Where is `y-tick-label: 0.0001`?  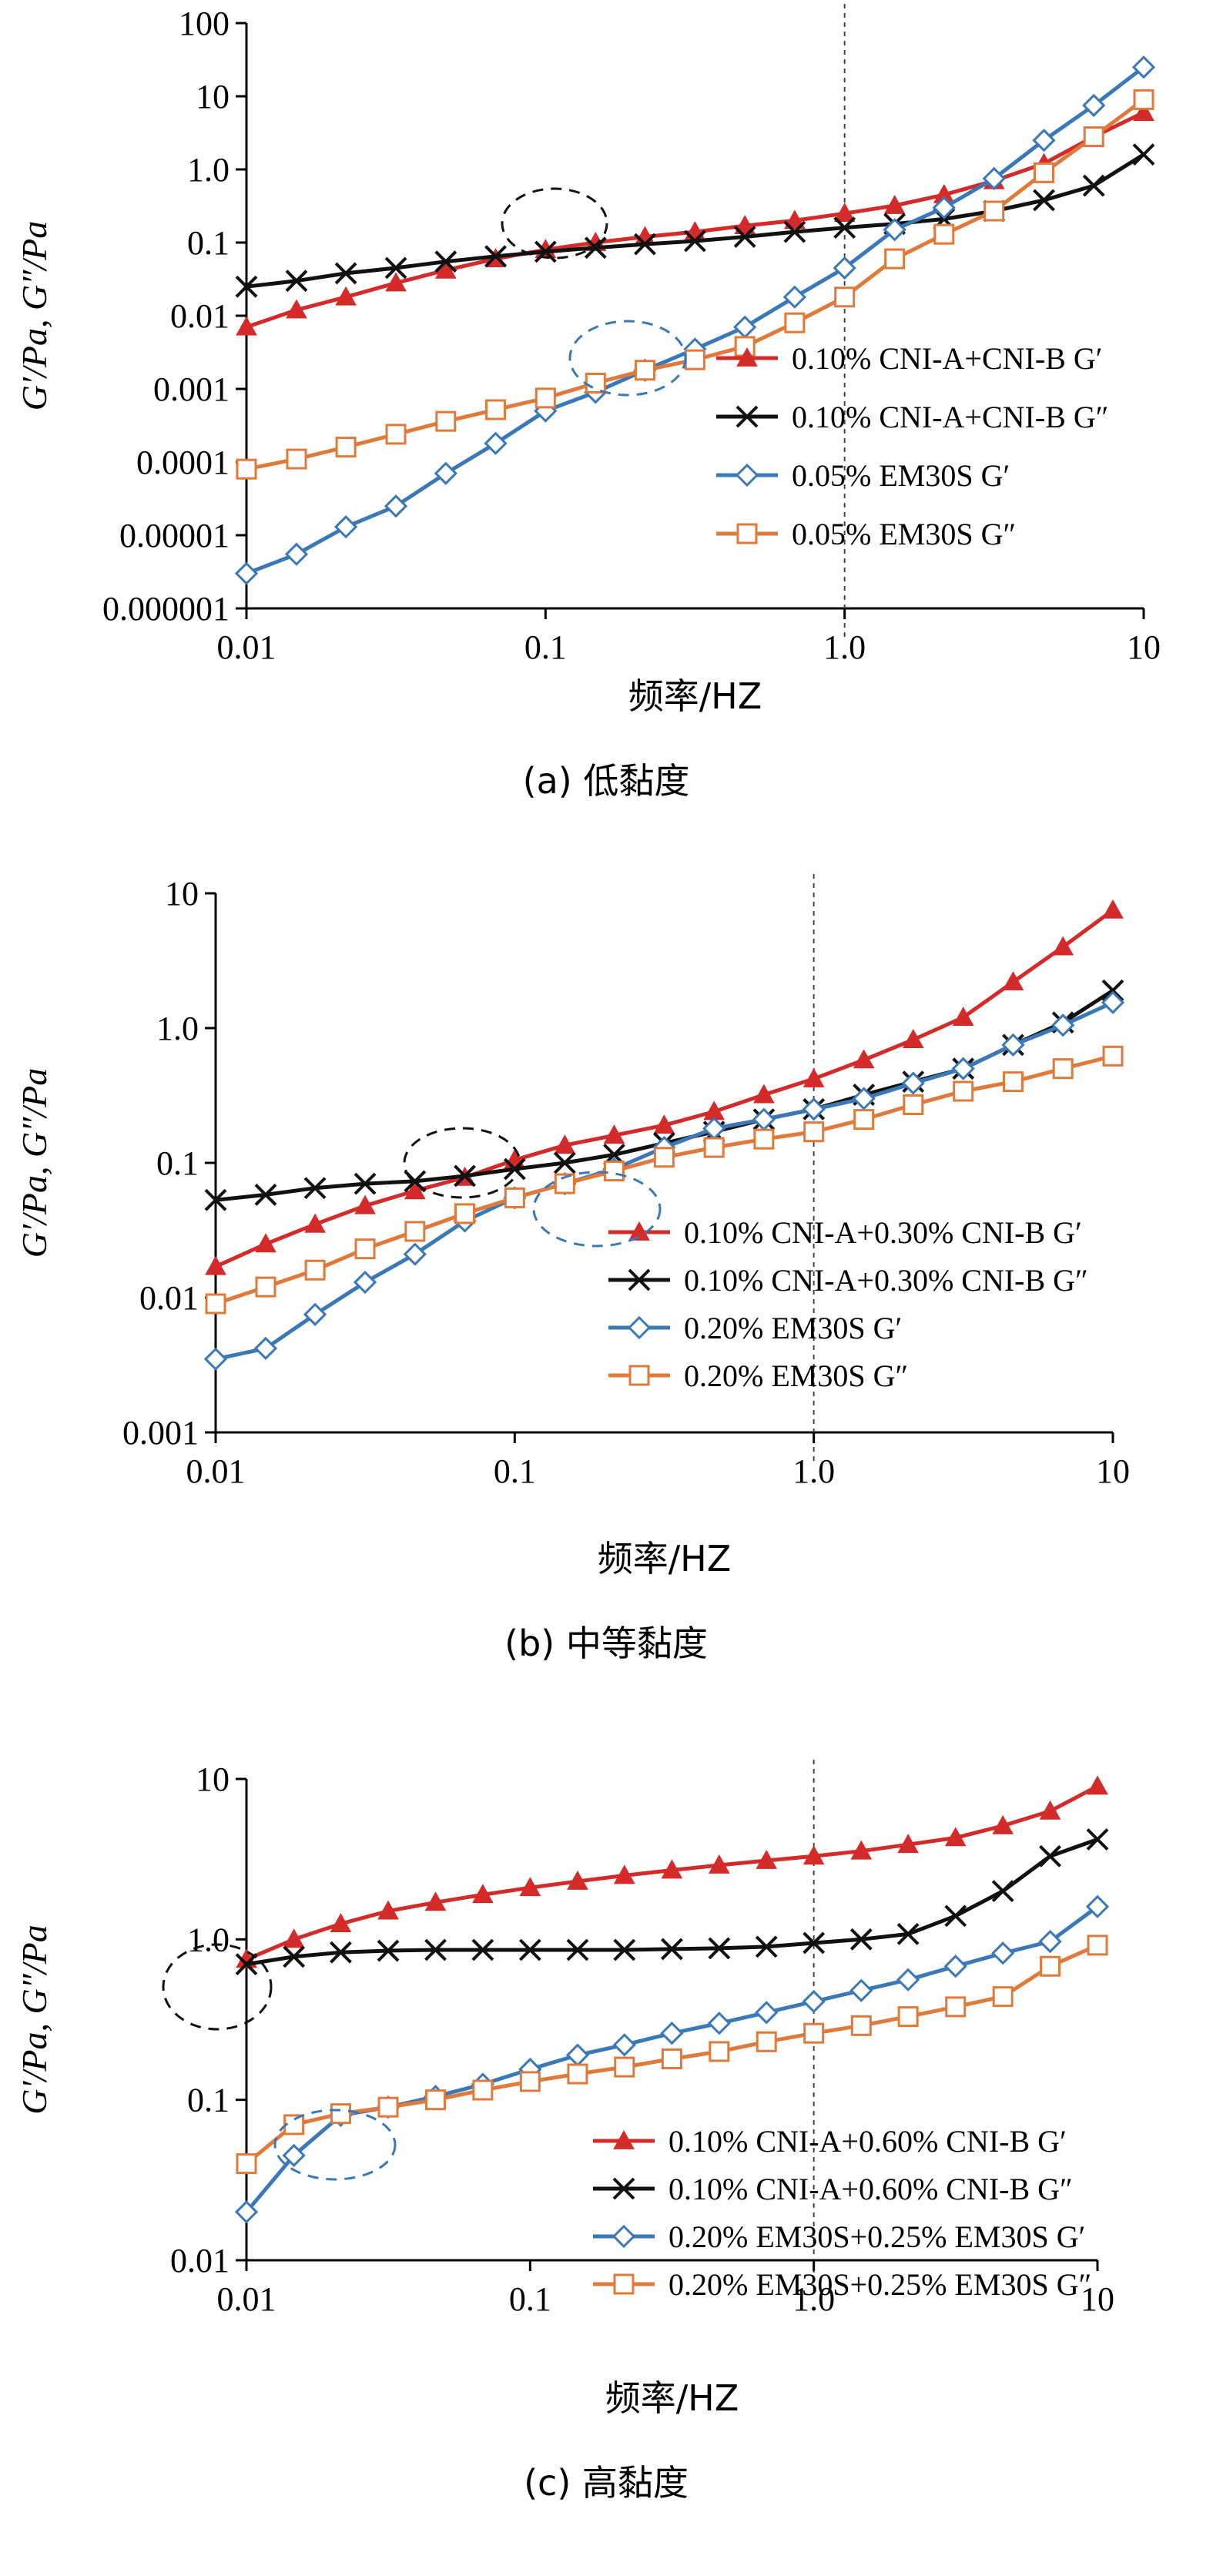 y-tick-label: 0.0001 is located at coordinates (183, 462).